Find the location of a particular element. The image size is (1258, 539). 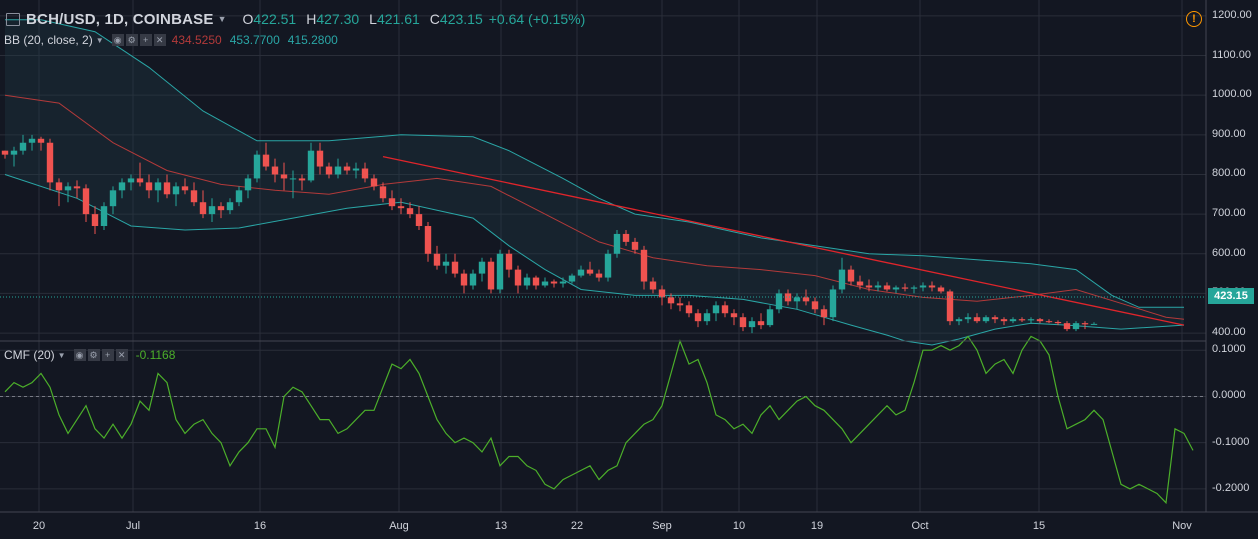

cmf-value: -0.1168 is located at coordinates (155, 355).